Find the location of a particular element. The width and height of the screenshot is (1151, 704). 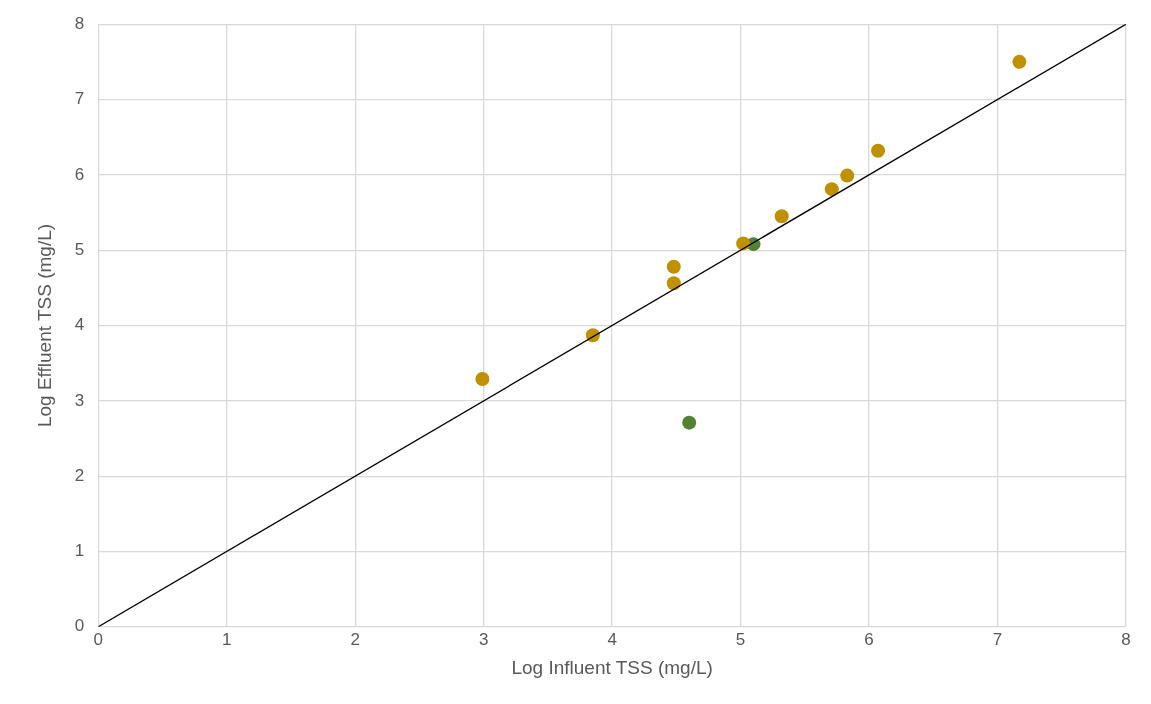

y-tick-label: 0 is located at coordinates (79, 626).